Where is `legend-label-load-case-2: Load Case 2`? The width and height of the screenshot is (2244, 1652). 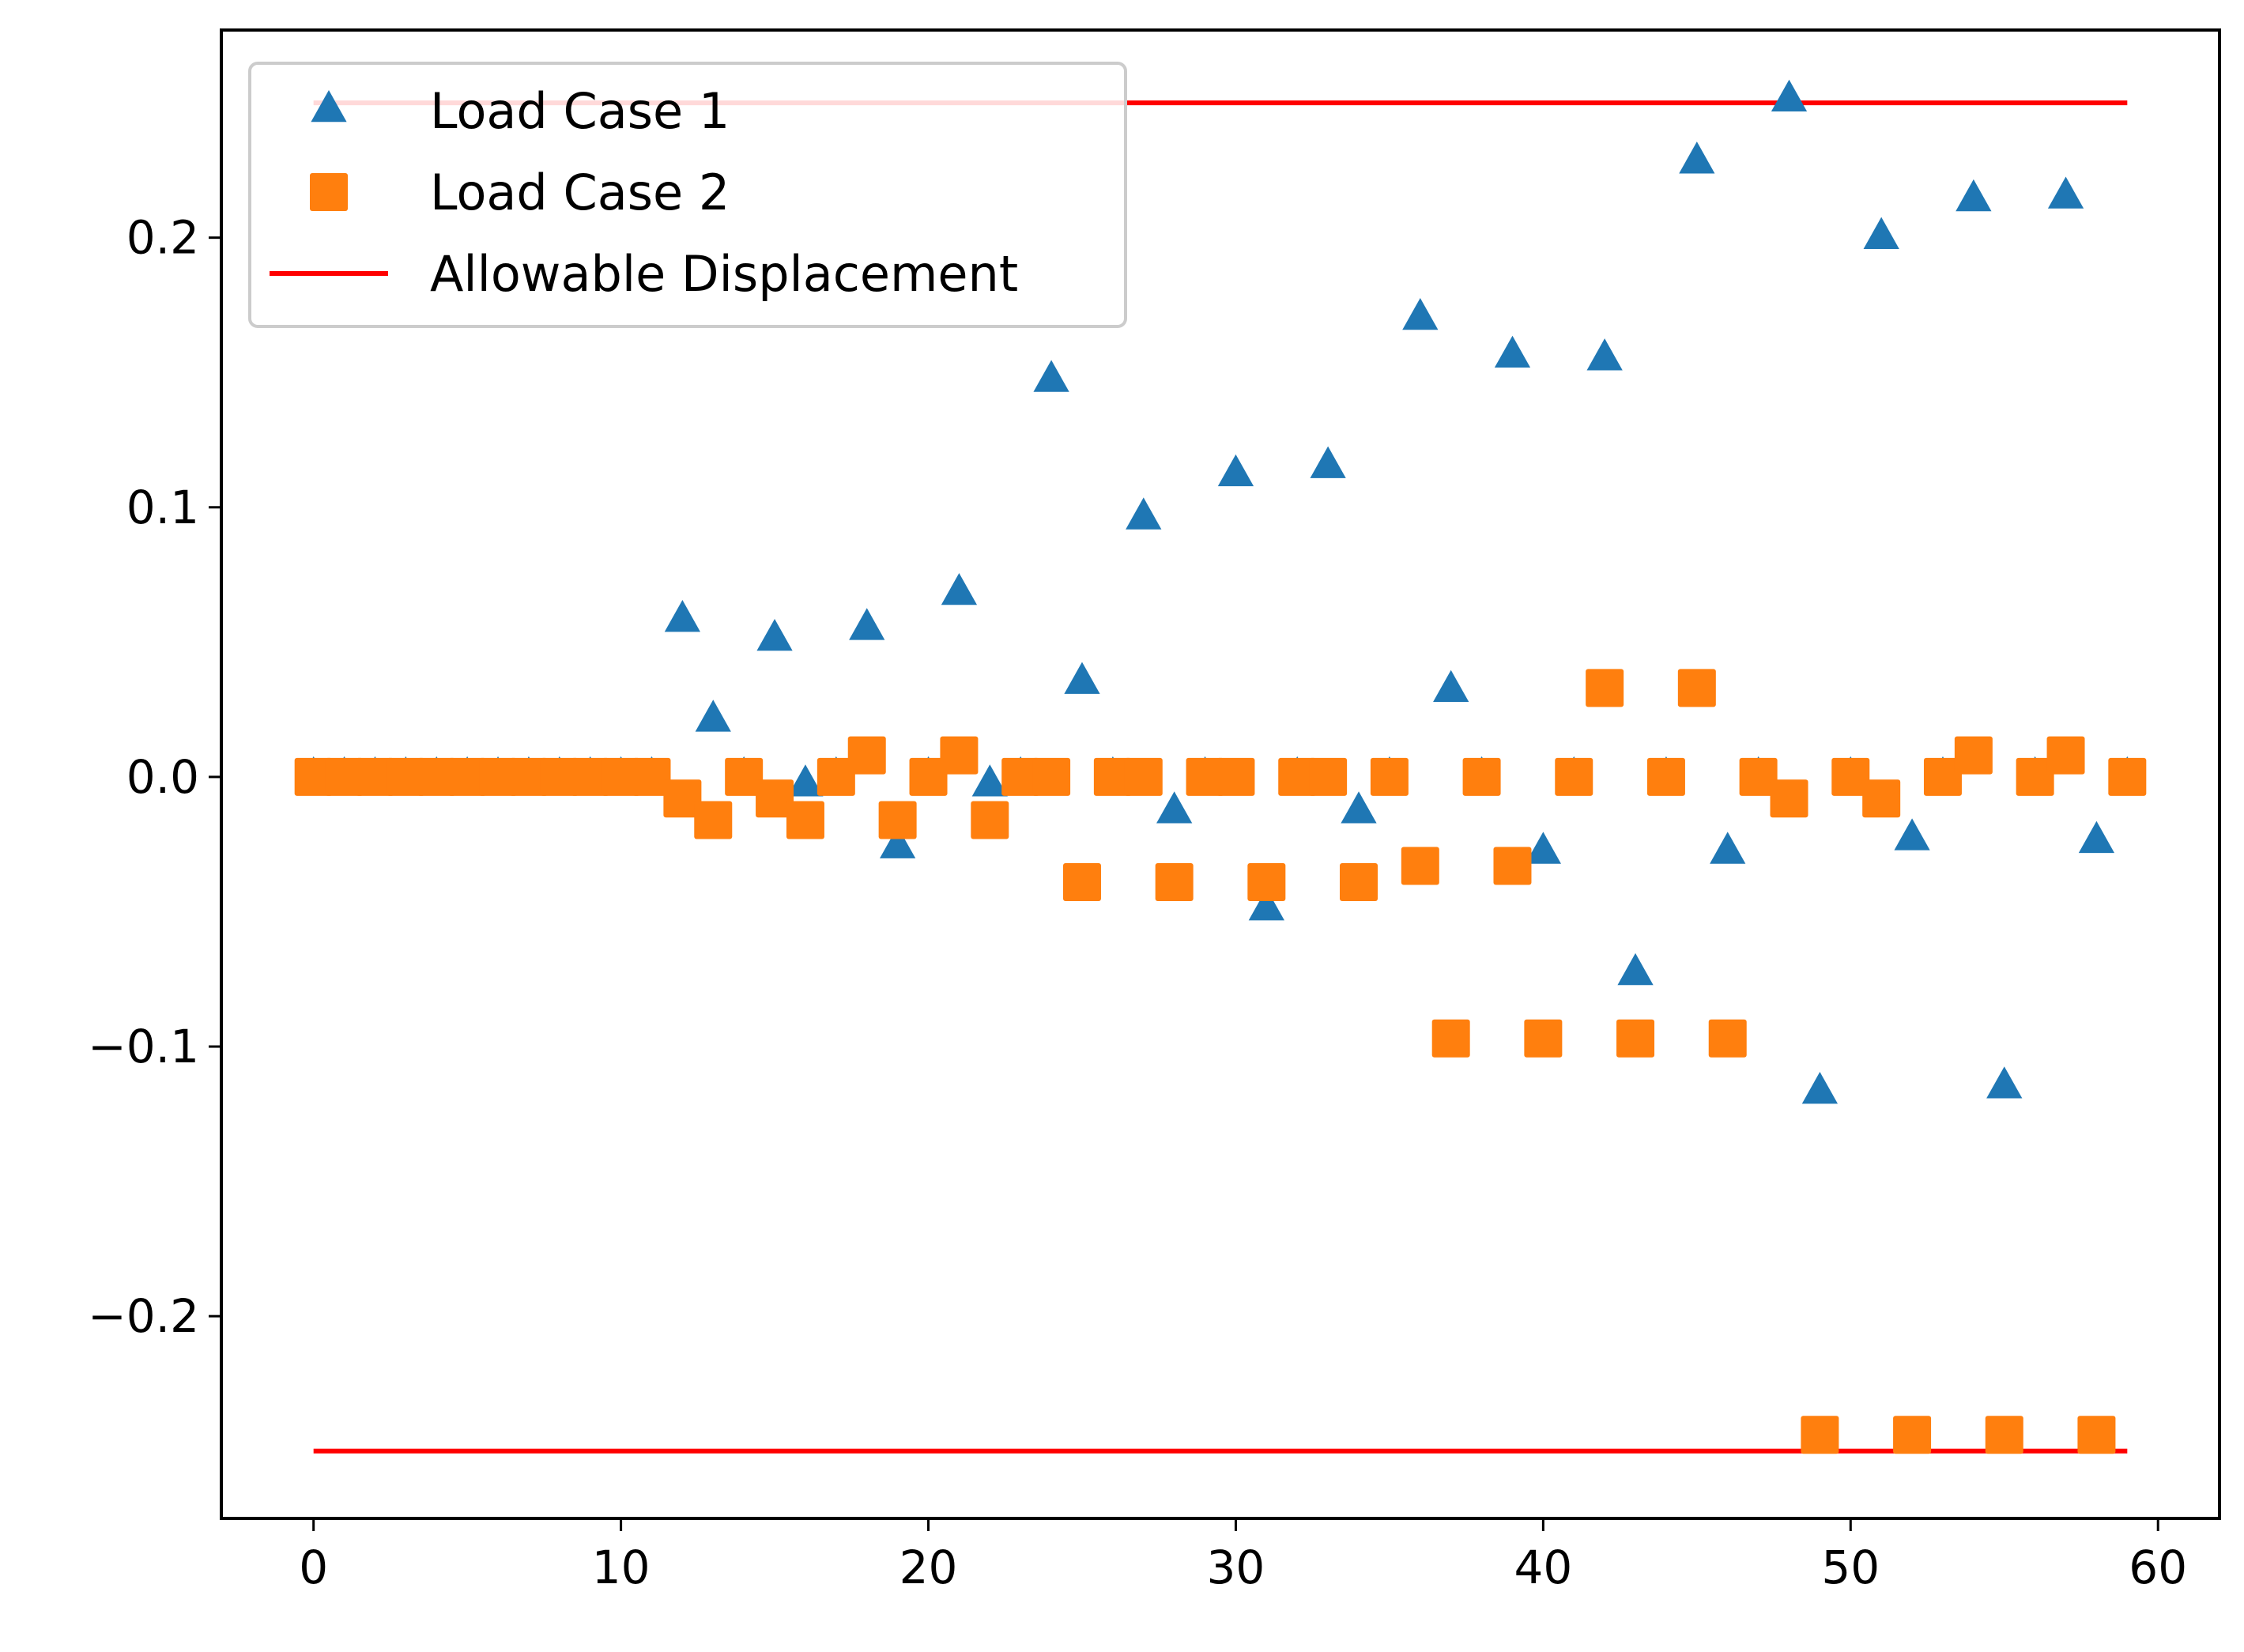 legend-label-load-case-2: Load Case 2 is located at coordinates (580, 192).